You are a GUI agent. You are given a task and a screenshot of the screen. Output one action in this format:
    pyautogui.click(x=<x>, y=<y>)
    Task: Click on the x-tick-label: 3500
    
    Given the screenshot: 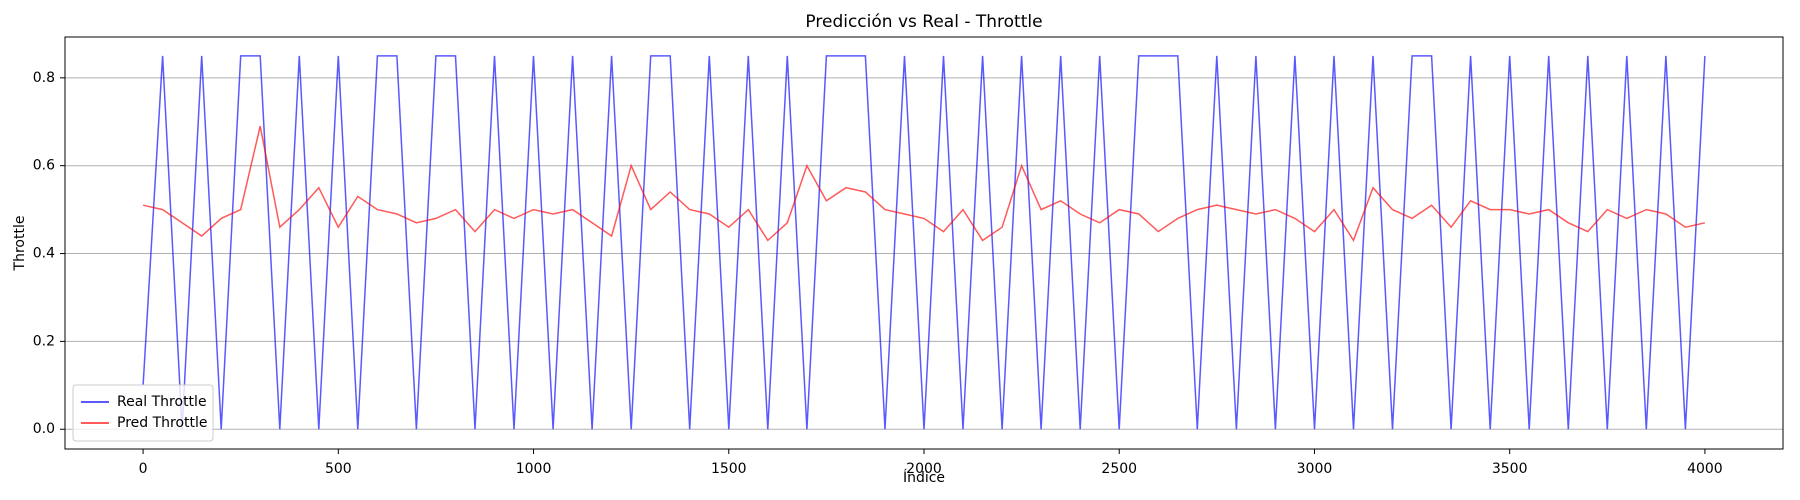 What is the action you would take?
    pyautogui.click(x=1510, y=469)
    